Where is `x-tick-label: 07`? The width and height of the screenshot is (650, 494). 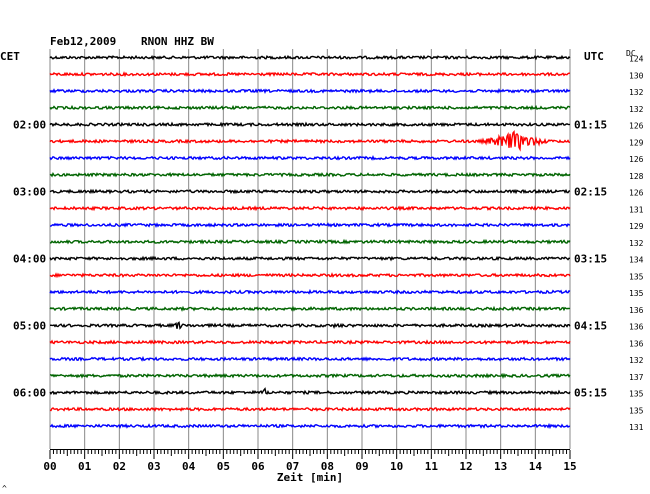
x-tick-label: 07 is located at coordinates (292, 466).